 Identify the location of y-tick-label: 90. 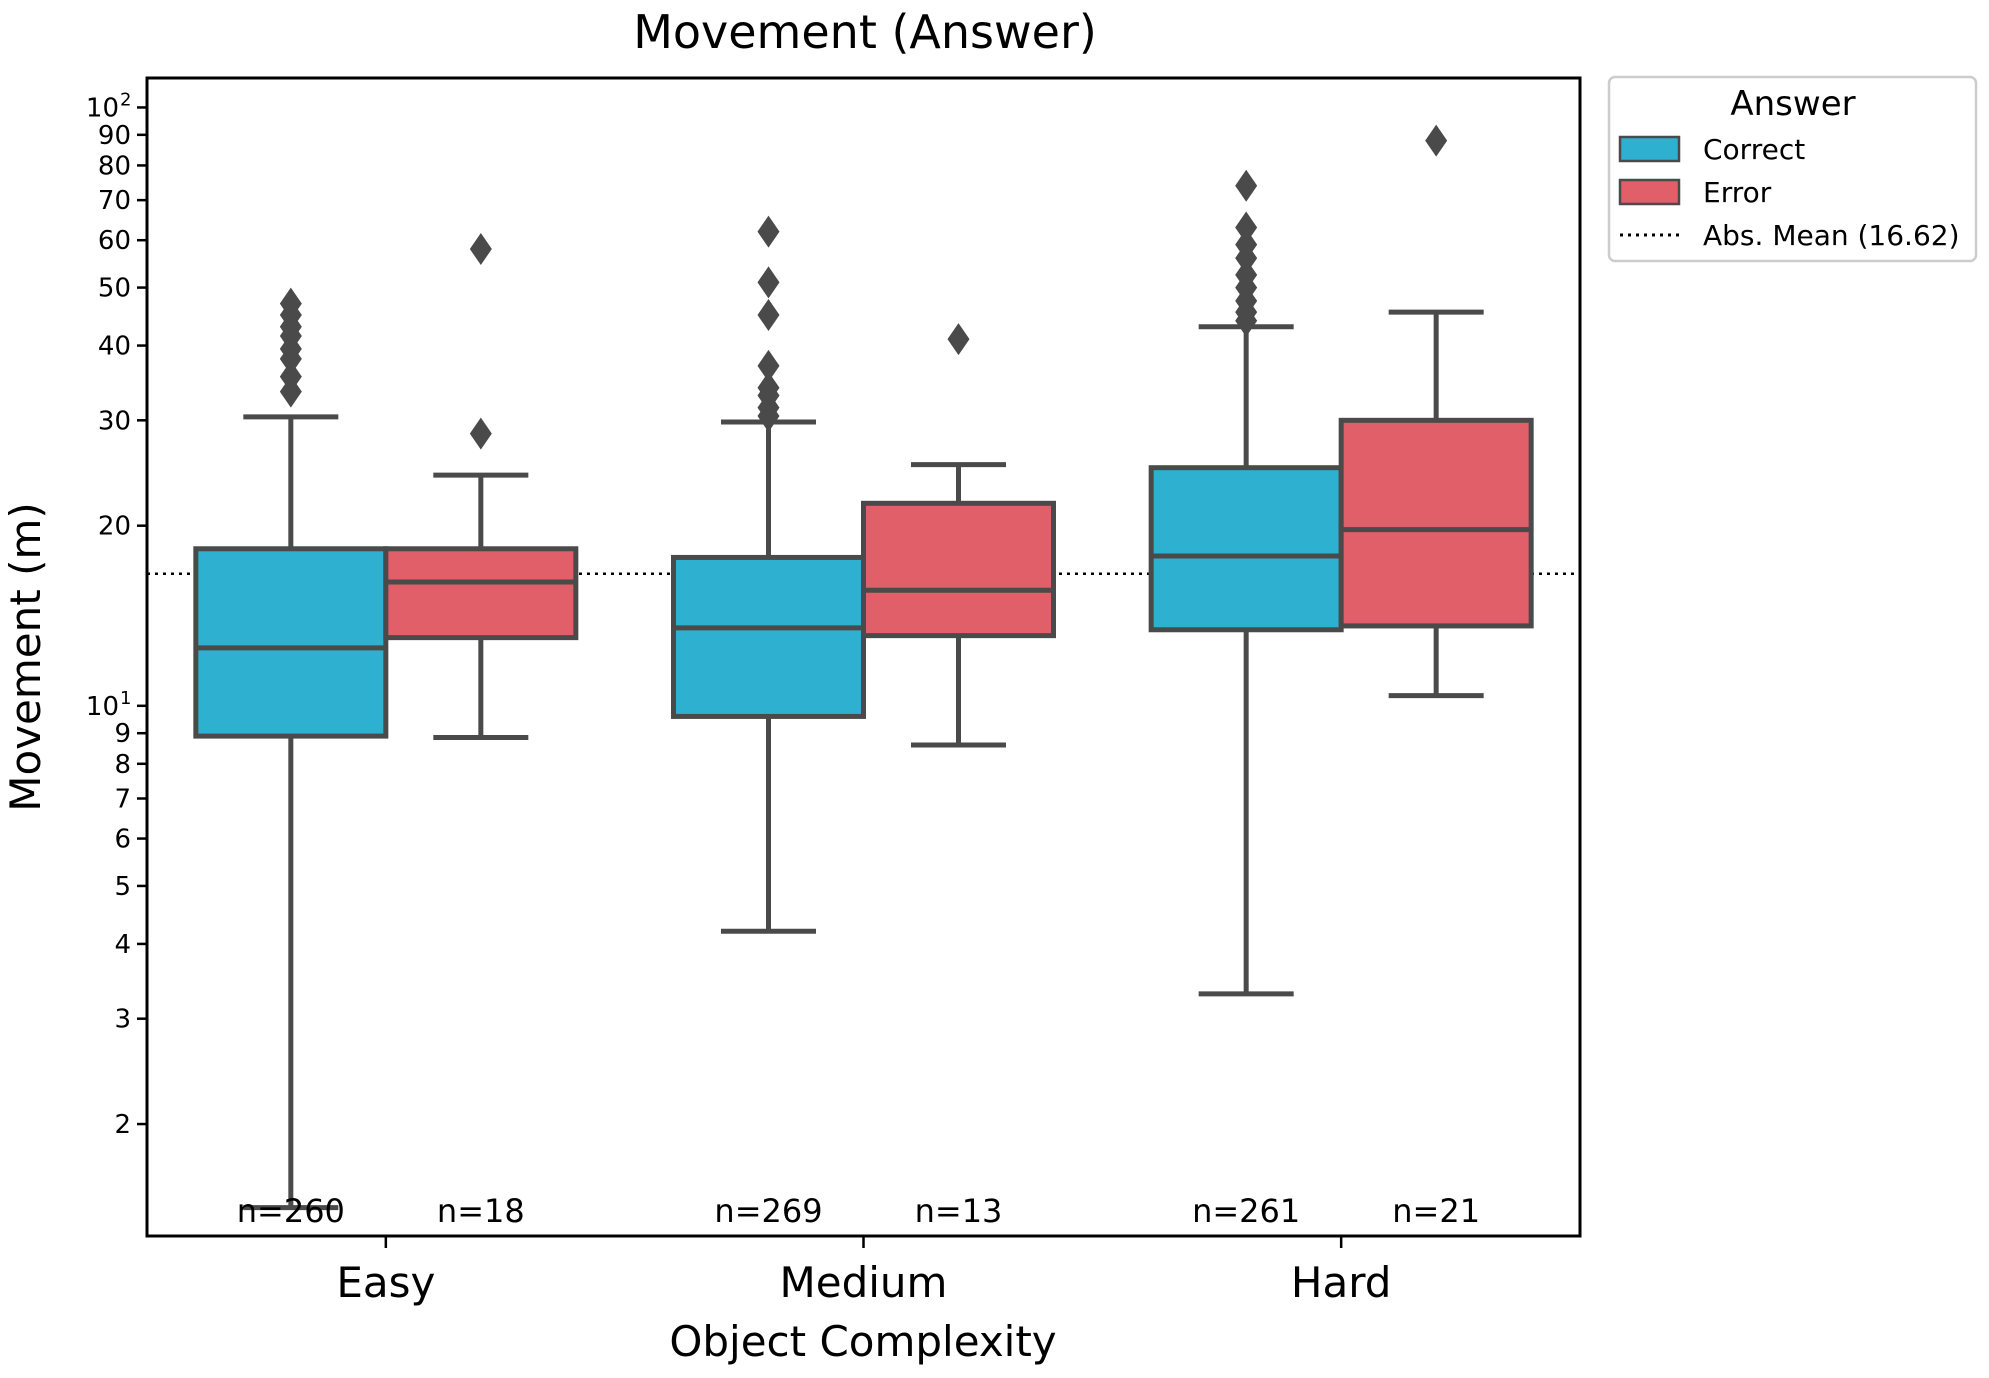
(114, 136).